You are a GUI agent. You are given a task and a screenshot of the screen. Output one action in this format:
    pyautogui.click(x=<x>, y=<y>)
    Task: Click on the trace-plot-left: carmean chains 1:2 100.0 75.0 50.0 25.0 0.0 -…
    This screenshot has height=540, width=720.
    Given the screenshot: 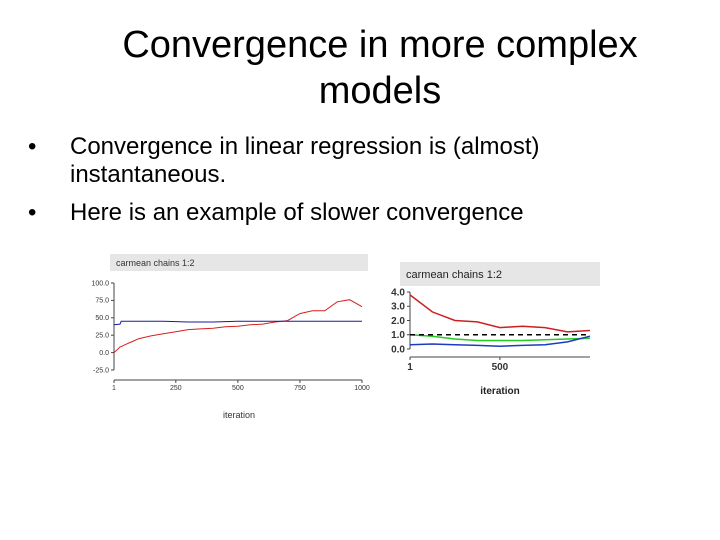 What is the action you would take?
    pyautogui.click(x=230, y=337)
    